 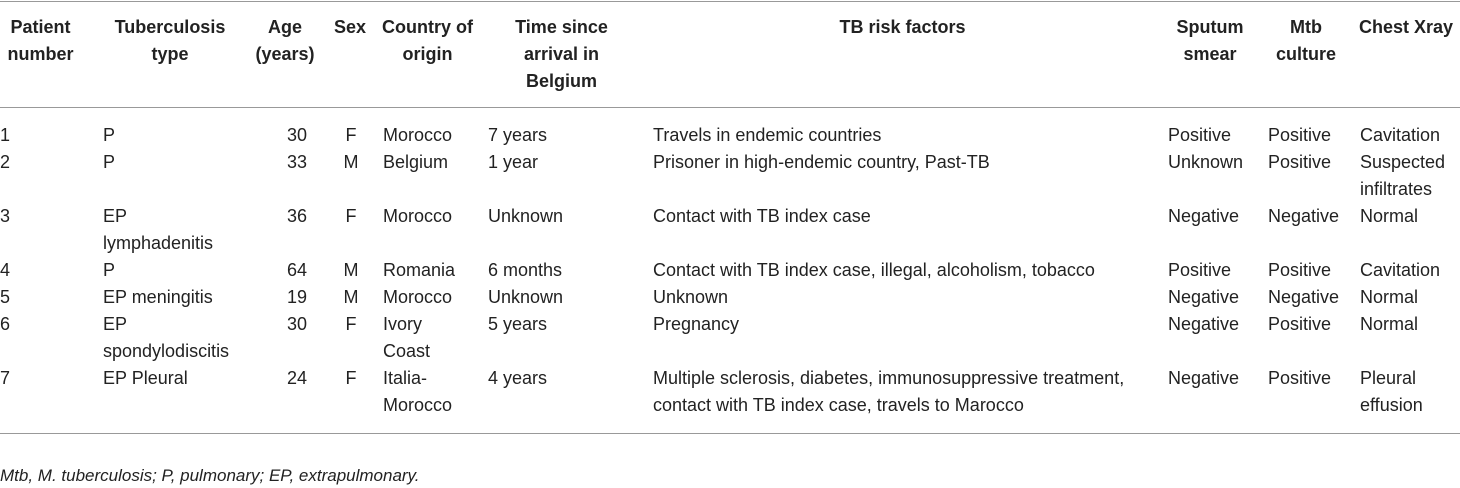 I want to click on table-cell: EP meningitis, so click(x=158, y=297).